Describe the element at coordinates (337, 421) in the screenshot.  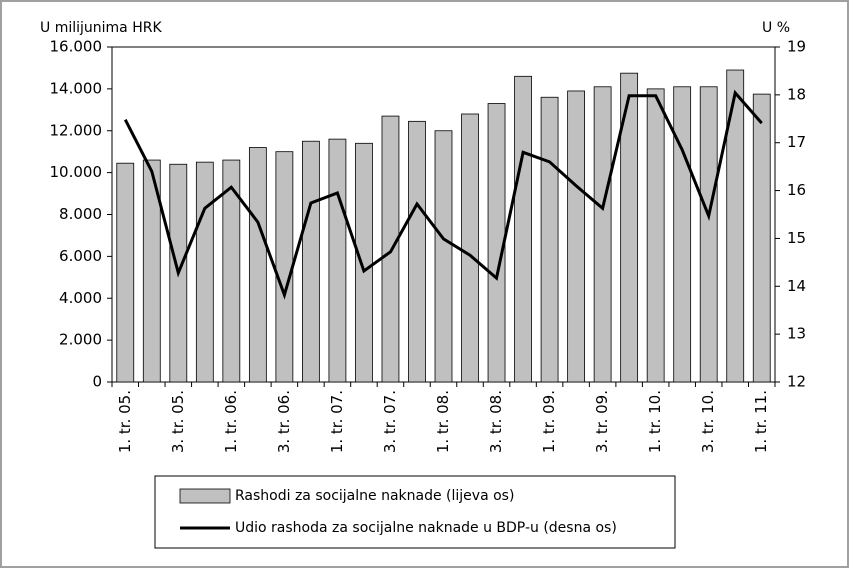
I see `x-tick-label: 1. tr. 07.` at that location.